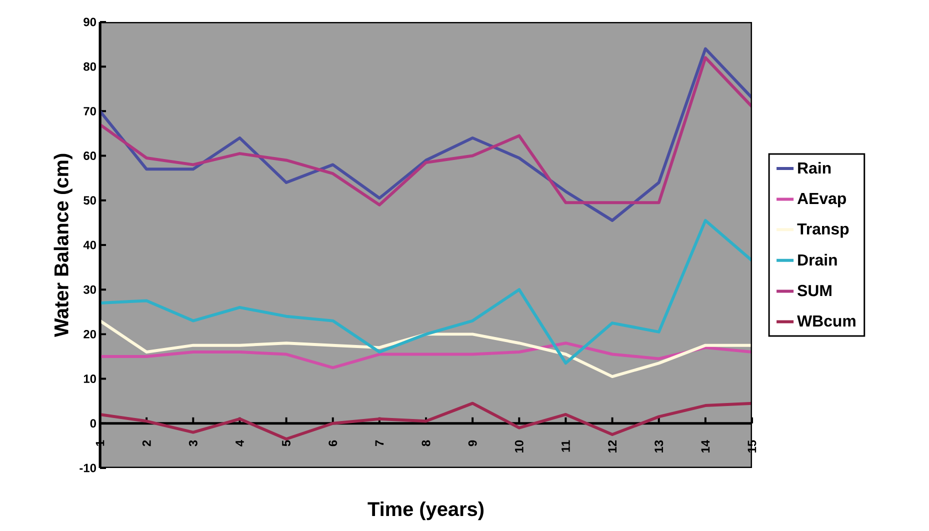  Describe the element at coordinates (90, 200) in the screenshot. I see `y-tick-label: 50` at that location.